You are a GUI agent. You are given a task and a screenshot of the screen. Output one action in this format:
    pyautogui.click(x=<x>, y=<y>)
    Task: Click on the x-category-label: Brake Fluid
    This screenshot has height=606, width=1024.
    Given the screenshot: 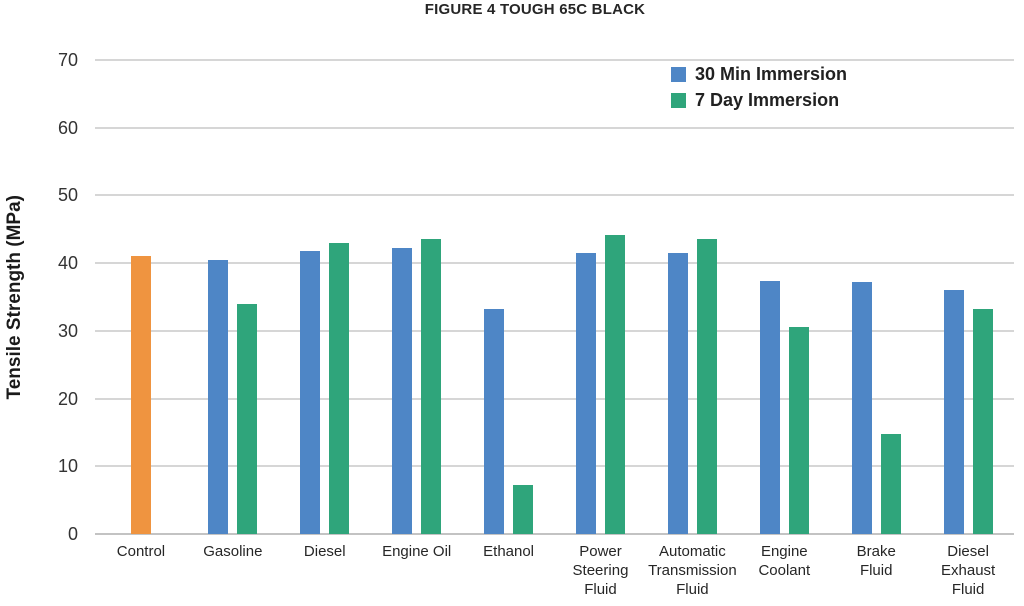 What is the action you would take?
    pyautogui.click(x=876, y=561)
    